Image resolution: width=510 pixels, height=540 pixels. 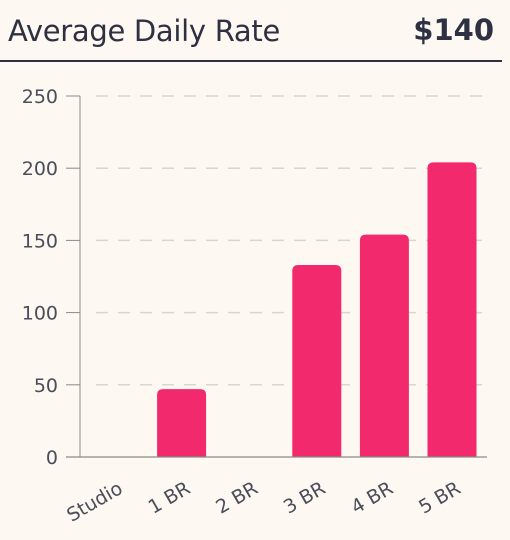 I want to click on chart-header: Average Daily Rate $140, so click(x=251, y=31).